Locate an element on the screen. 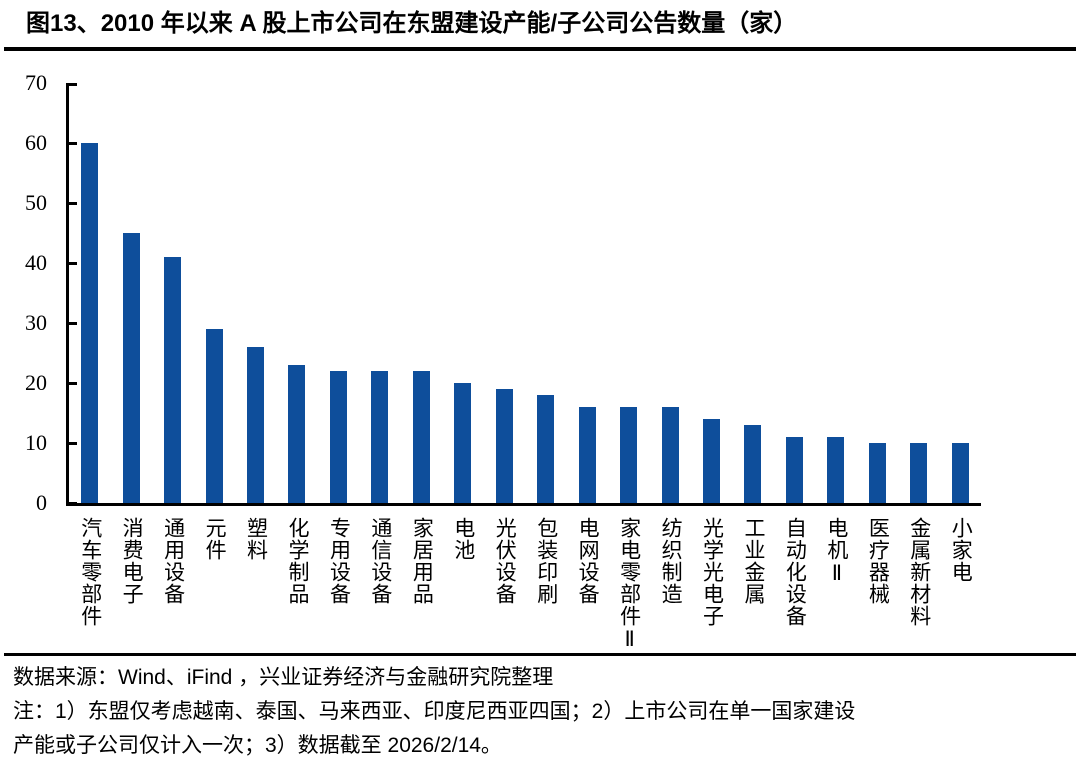  footer-divider is located at coordinates (540, 654).